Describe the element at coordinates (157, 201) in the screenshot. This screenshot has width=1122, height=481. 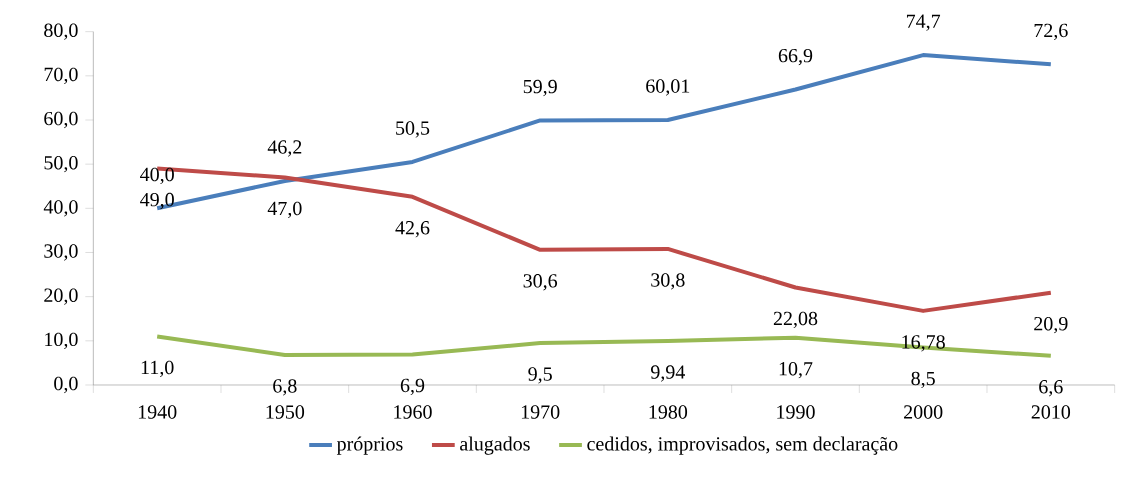
I see `data-label: 49,0` at that location.